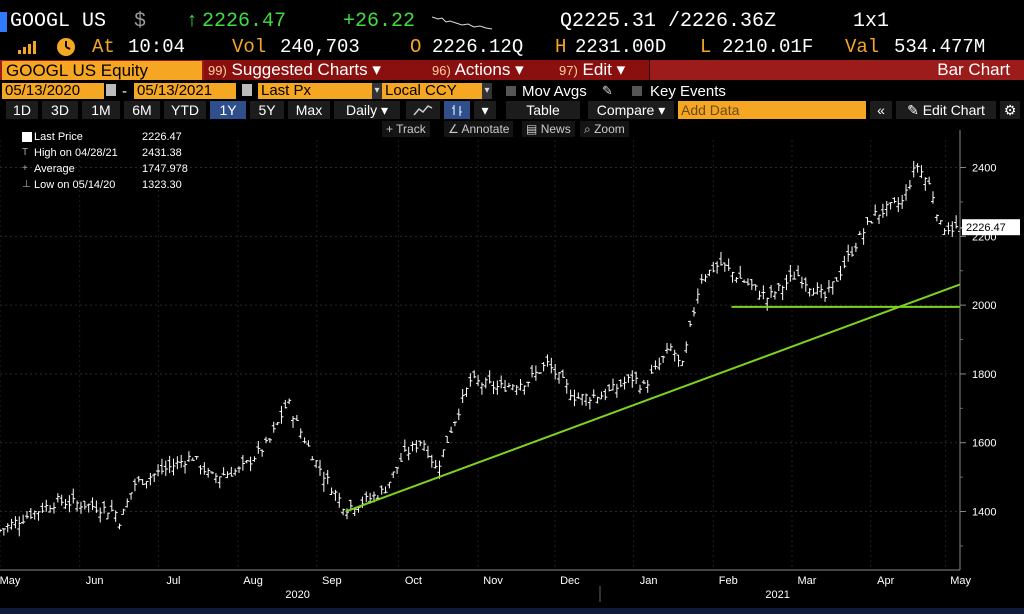 This screenshot has width=1024, height=614. I want to click on start-date-field: 05/13/2020, so click(53, 91).